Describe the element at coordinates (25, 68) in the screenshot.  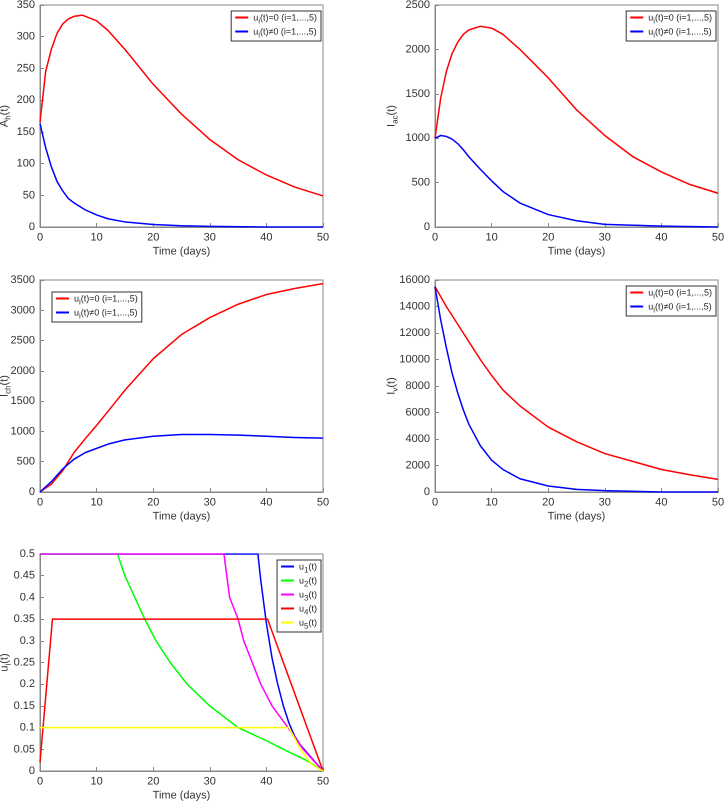
I see `y-tick-label: 250` at that location.